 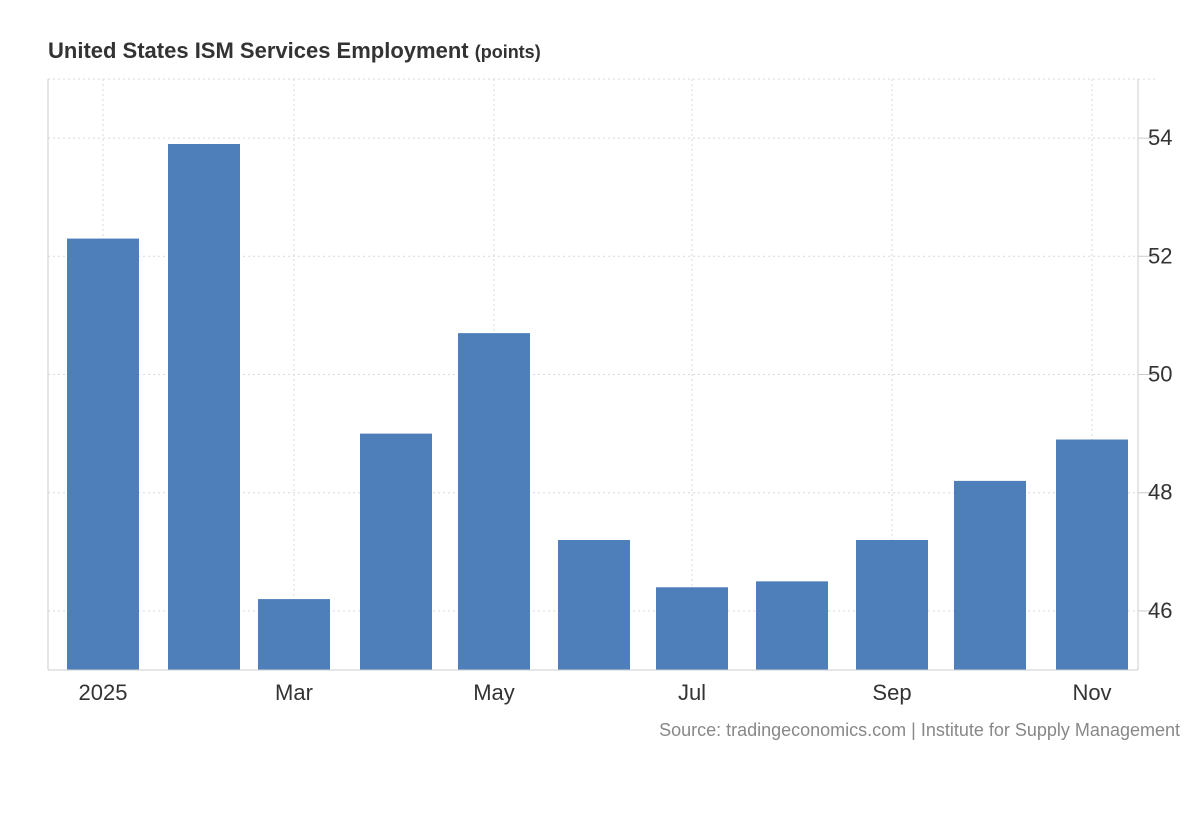 I want to click on bar-mar-2025, so click(x=294, y=634).